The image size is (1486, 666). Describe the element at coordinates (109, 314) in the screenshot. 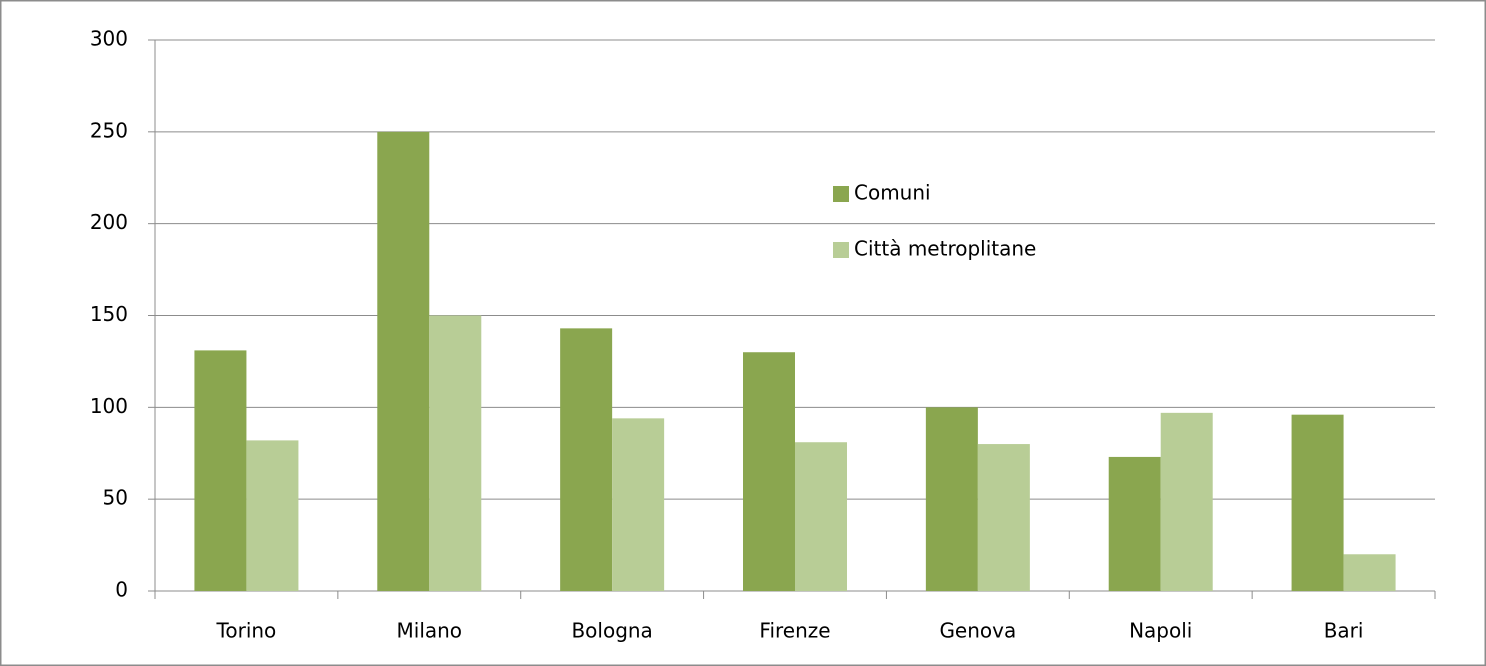

I see `y-tick-label: 150` at that location.